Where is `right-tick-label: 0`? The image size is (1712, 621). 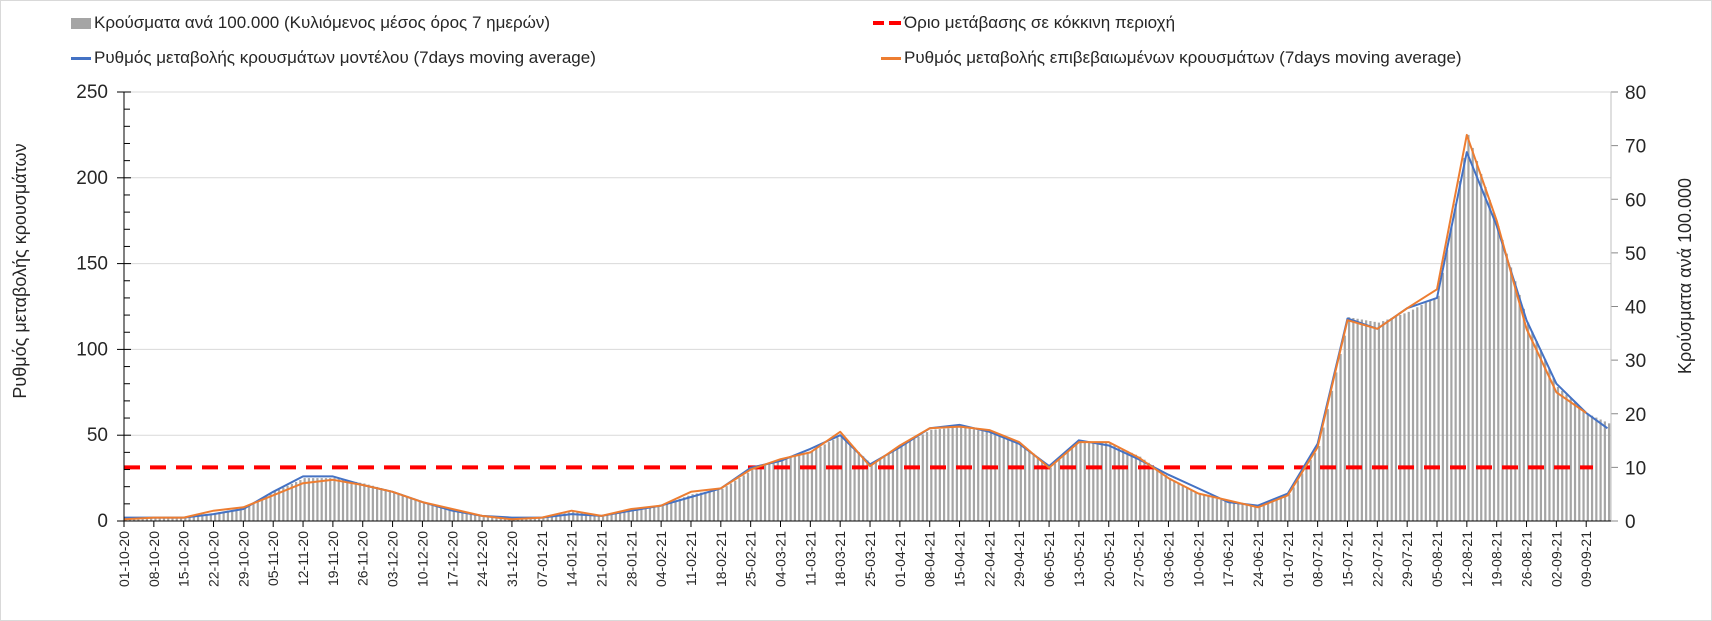 right-tick-label: 0 is located at coordinates (1630, 522).